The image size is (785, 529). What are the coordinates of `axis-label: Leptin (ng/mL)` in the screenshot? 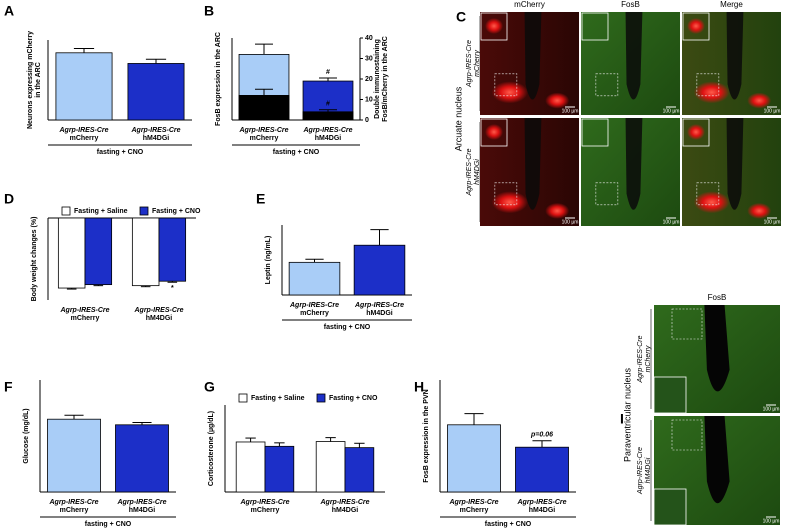 It's located at (268, 260).